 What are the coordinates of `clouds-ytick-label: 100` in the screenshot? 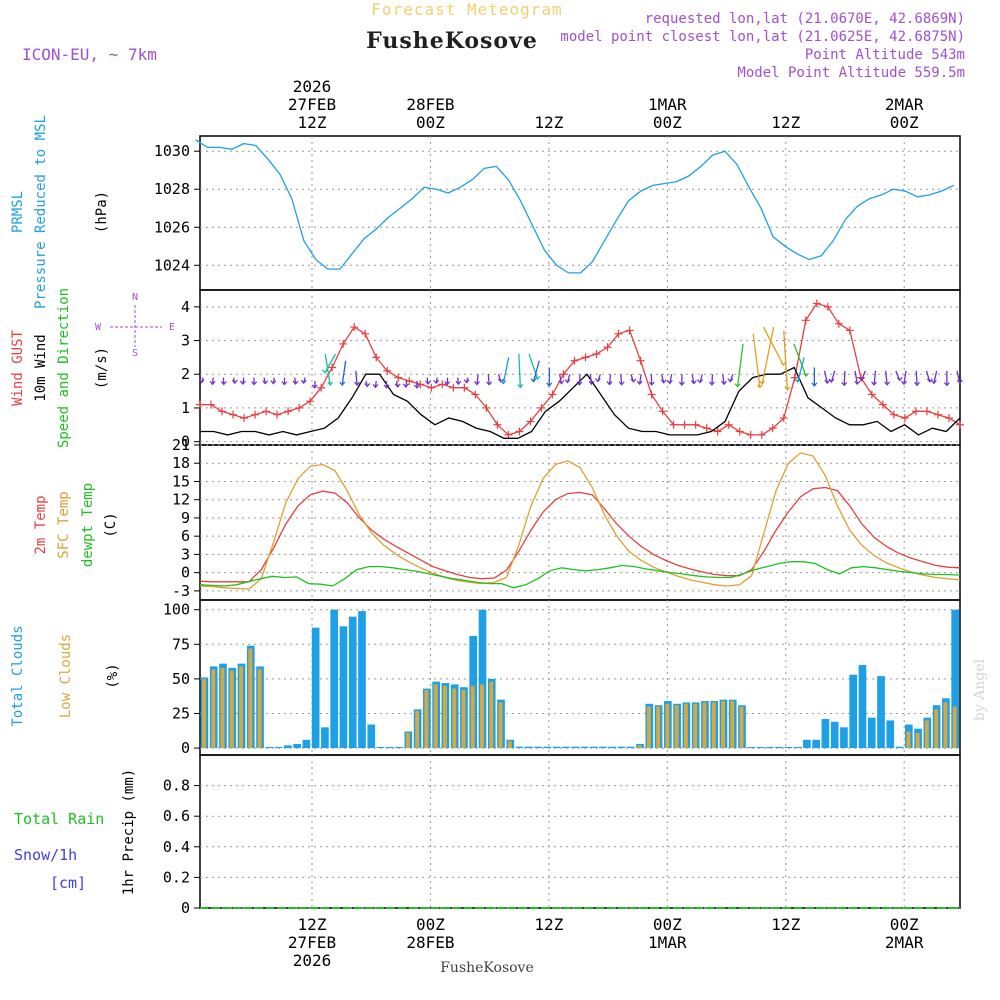 It's located at (176, 610).